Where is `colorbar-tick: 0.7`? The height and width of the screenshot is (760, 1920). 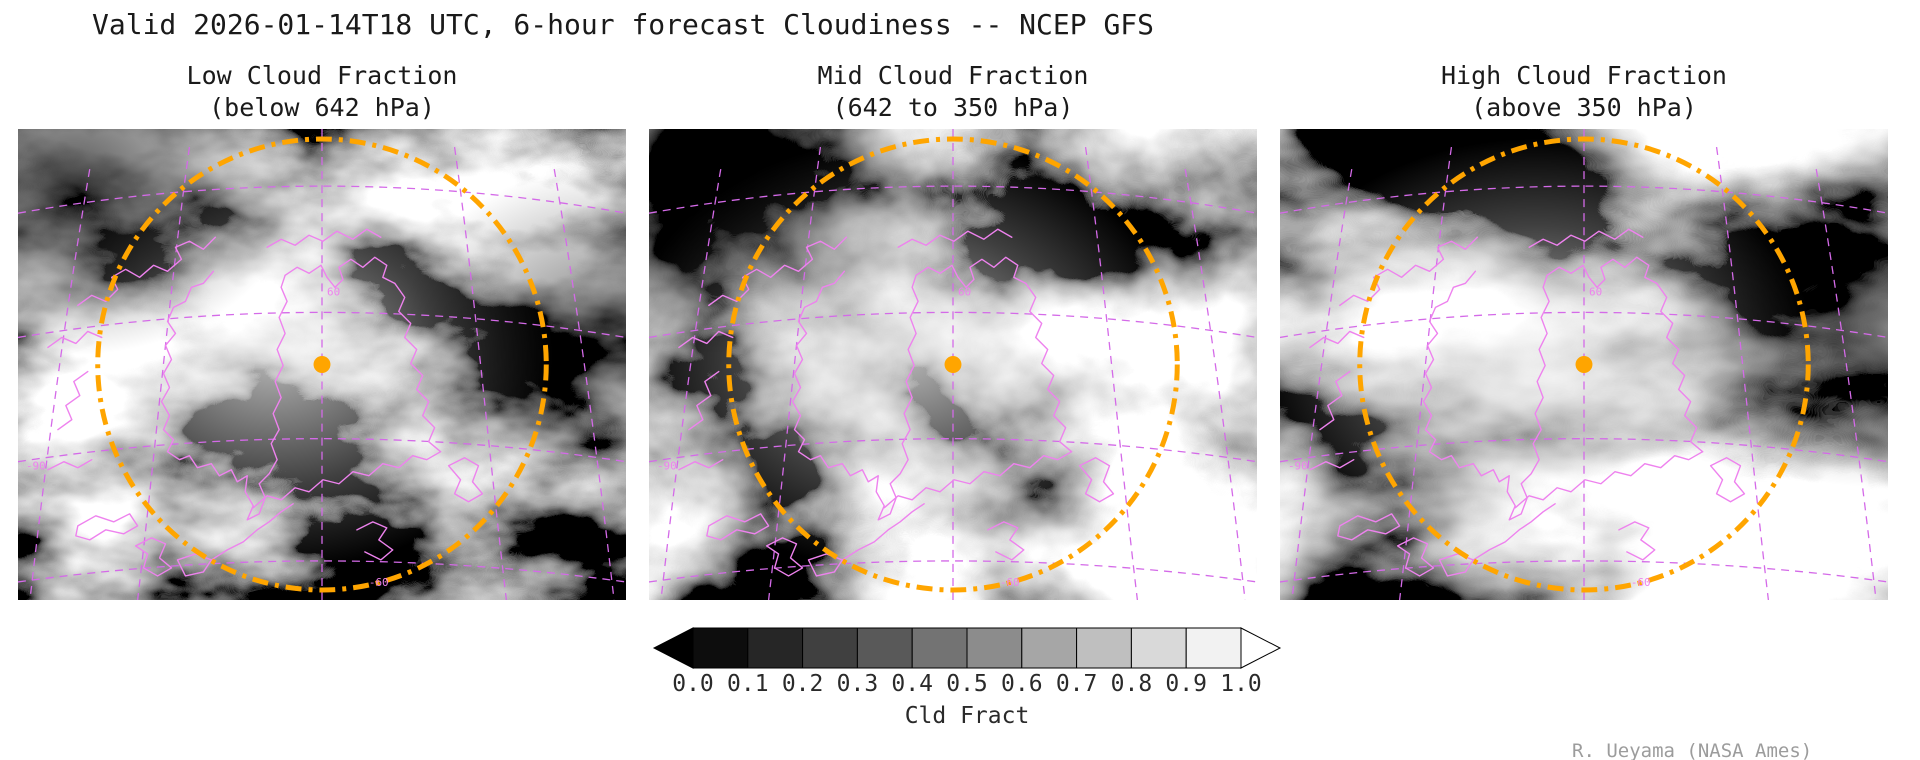 colorbar-tick: 0.7 is located at coordinates (1077, 684).